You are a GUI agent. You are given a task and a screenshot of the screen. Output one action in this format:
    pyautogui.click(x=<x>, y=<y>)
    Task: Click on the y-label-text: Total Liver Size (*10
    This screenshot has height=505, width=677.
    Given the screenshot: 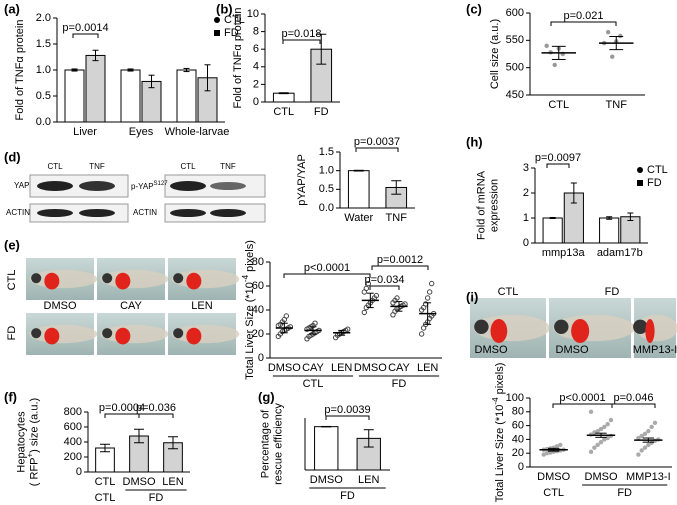 What is the action you would take?
    pyautogui.click(x=500, y=454)
    